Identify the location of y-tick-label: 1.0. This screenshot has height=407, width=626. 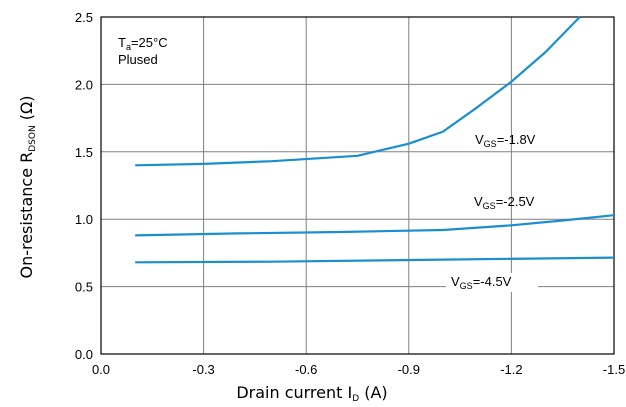
(84, 219).